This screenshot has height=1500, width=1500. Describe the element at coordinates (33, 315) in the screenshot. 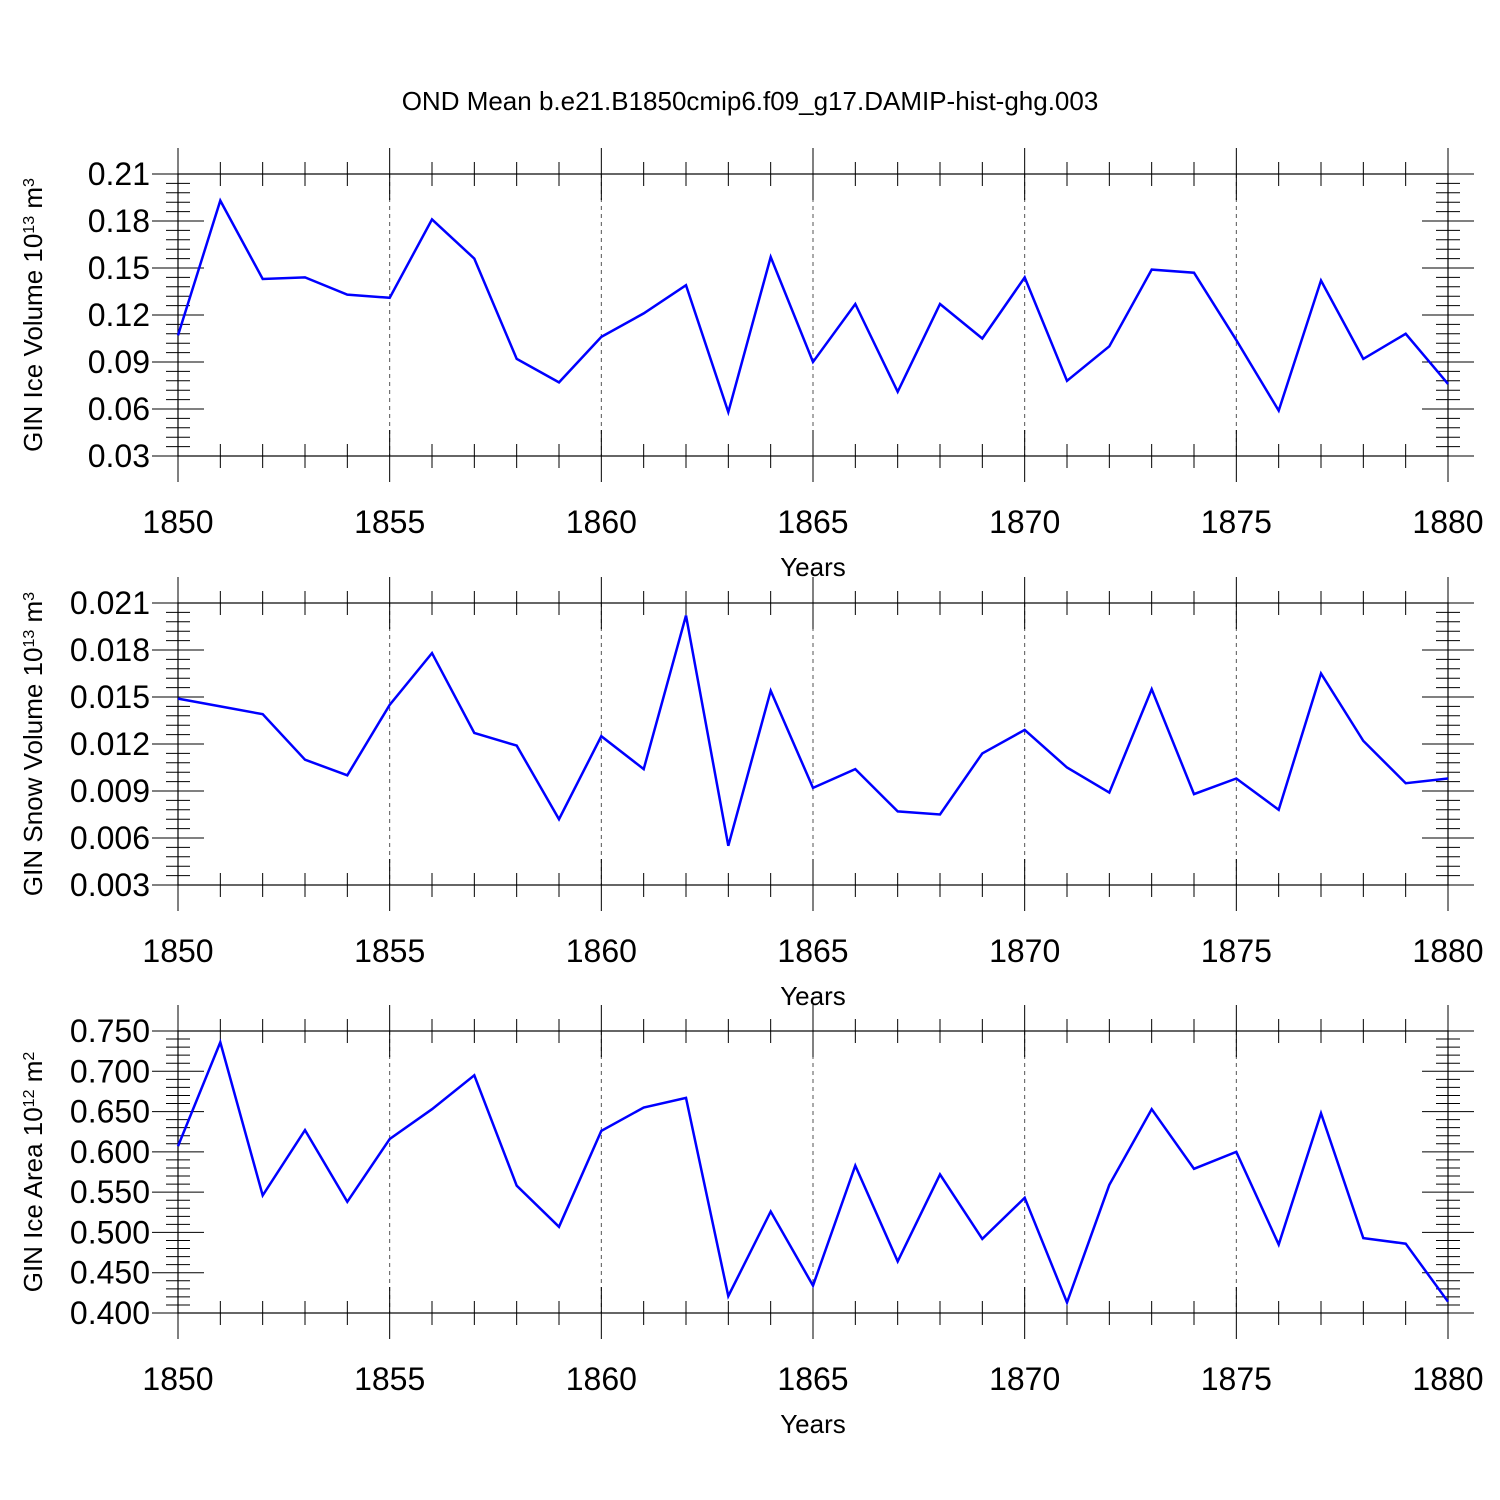

I see `y-axis-title: GIN Ice Volume 1013 m3` at that location.